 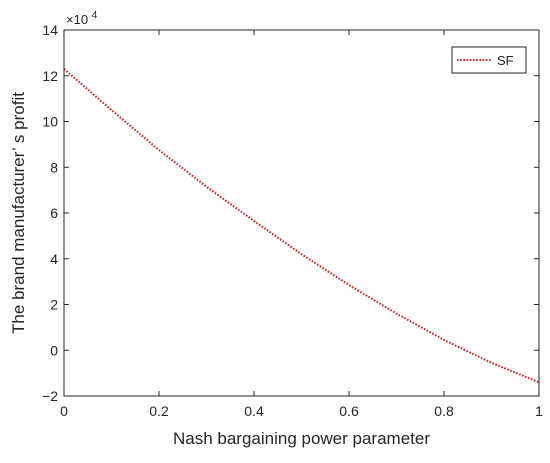 I want to click on x-tick-label: 0.6, so click(x=349, y=411).